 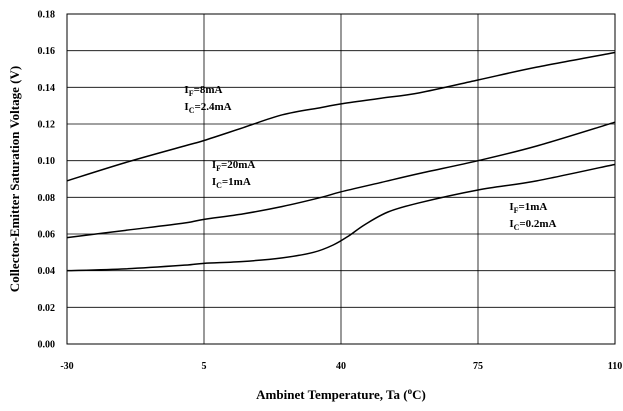 I want to click on y-tick-label: 0.08, so click(x=47, y=198).